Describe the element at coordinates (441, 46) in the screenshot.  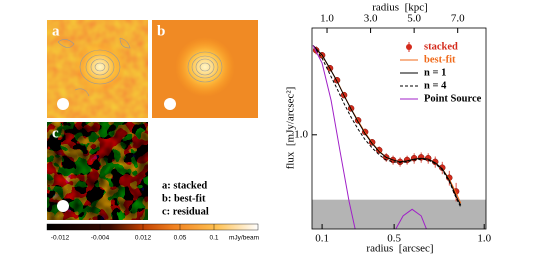
I see `legend-label: stacked` at that location.